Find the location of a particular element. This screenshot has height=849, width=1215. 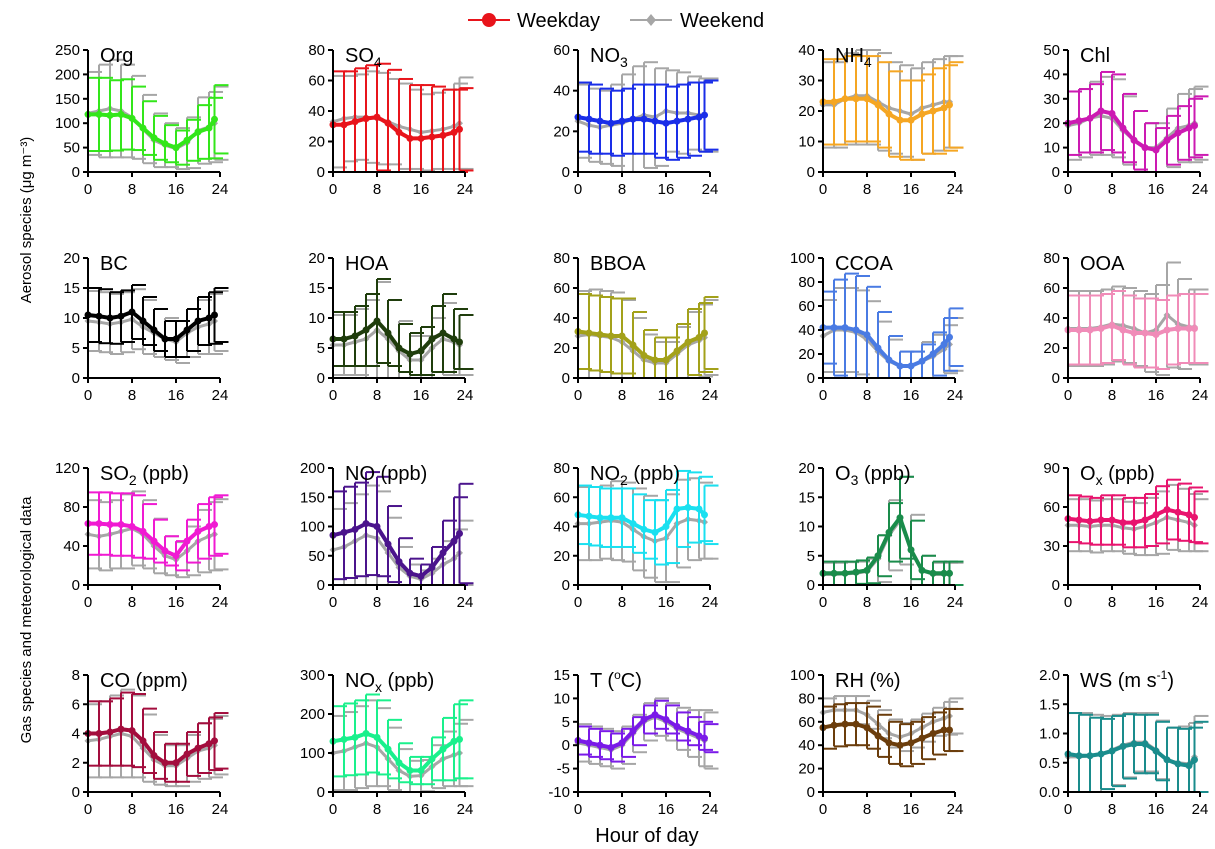

legend-weekend-marker is located at coordinates (651, 20).